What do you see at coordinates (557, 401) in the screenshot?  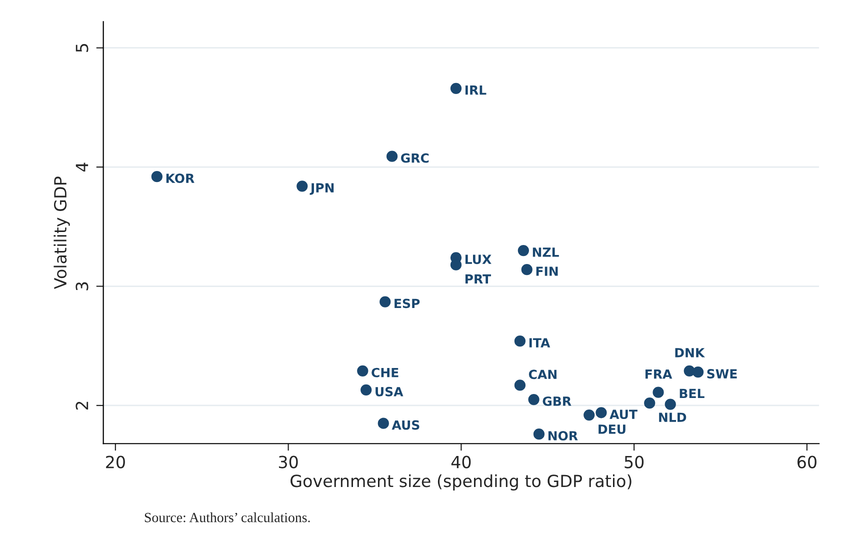 I see `annotation: GBR` at bounding box center [557, 401].